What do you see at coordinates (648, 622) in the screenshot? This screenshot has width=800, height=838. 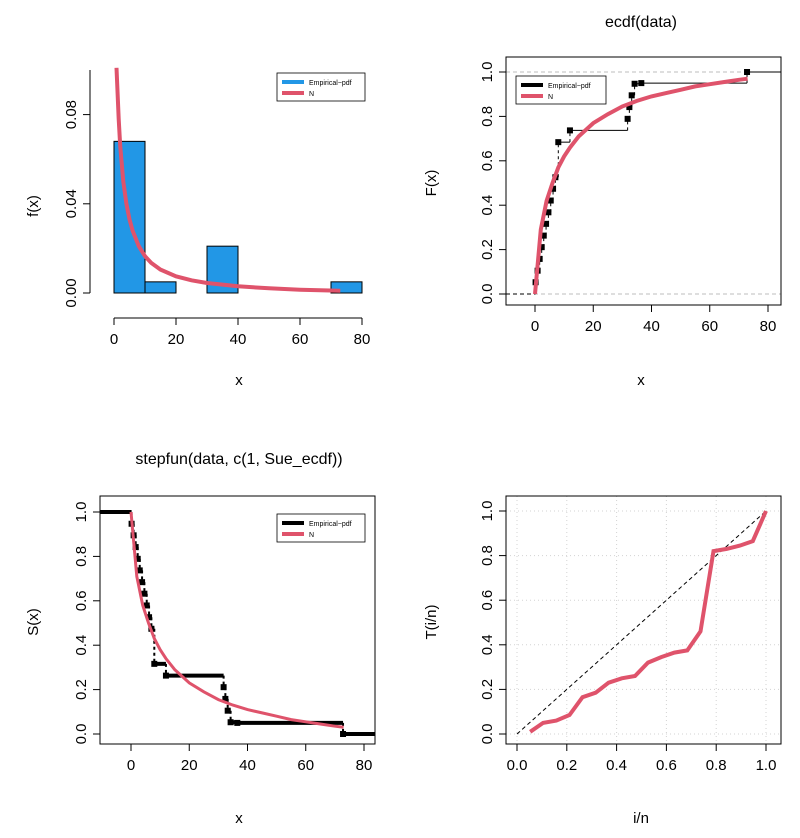 I see `p4-ttt-curve` at bounding box center [648, 622].